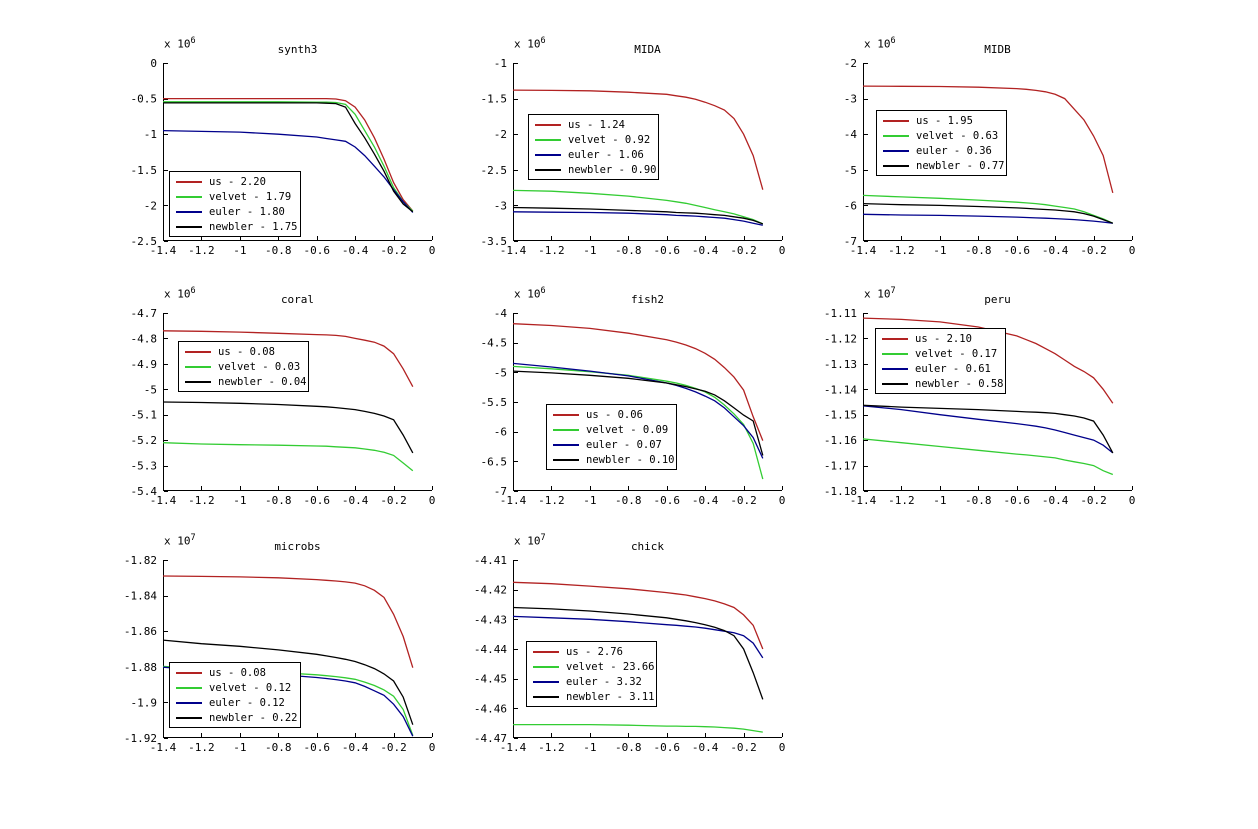  I want to click on legend-label: newbler - 0.90, so click(612, 169).